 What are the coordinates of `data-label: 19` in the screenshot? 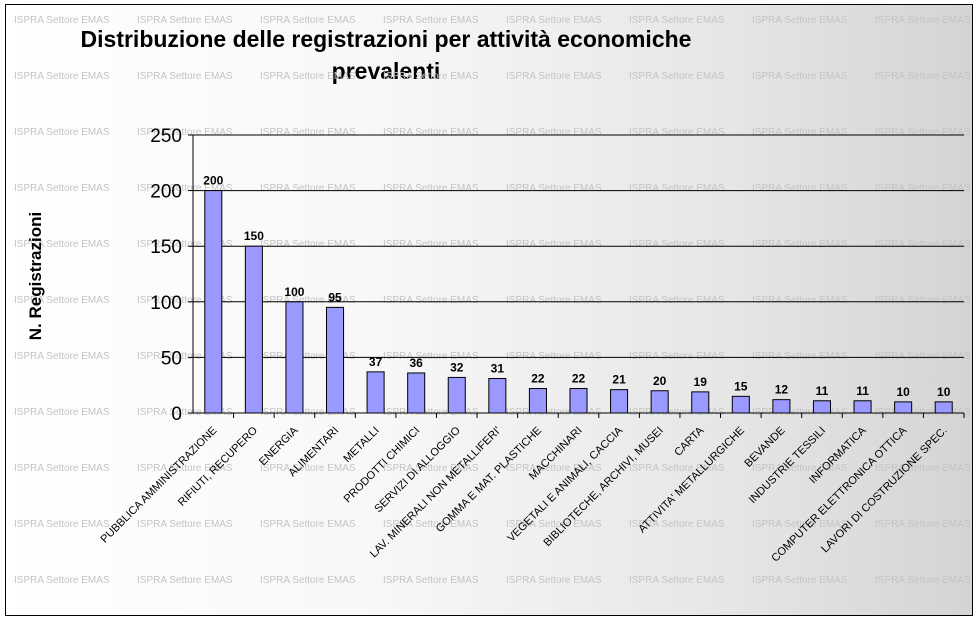 It's located at (701, 382).